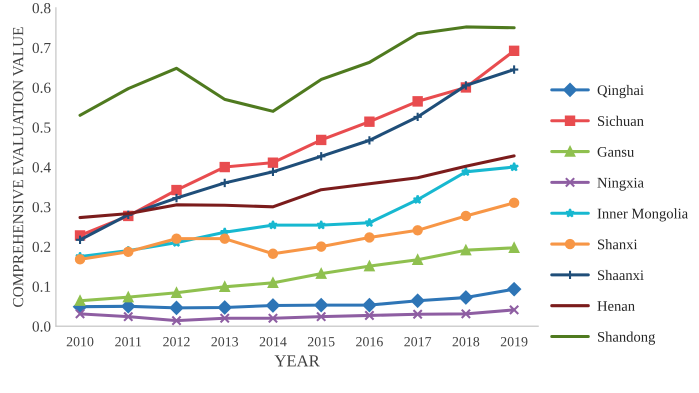  What do you see at coordinates (616, 306) in the screenshot?
I see `legend-label: Henan` at bounding box center [616, 306].